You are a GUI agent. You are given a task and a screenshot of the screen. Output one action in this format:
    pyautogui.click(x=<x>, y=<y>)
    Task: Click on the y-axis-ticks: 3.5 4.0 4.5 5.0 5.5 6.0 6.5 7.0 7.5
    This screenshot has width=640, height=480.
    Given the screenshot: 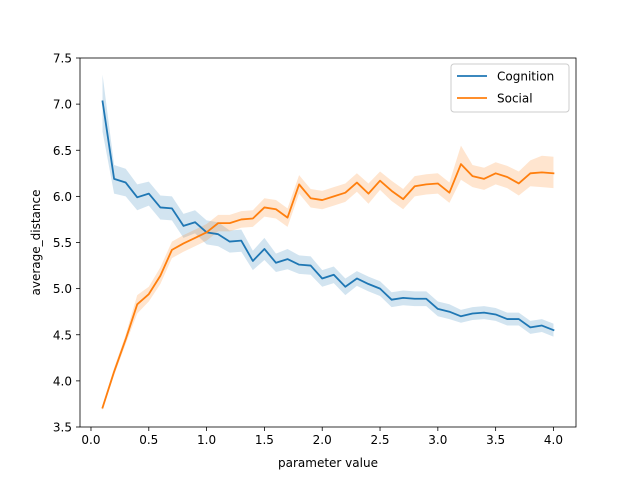 What is the action you would take?
    pyautogui.click(x=66, y=243)
    